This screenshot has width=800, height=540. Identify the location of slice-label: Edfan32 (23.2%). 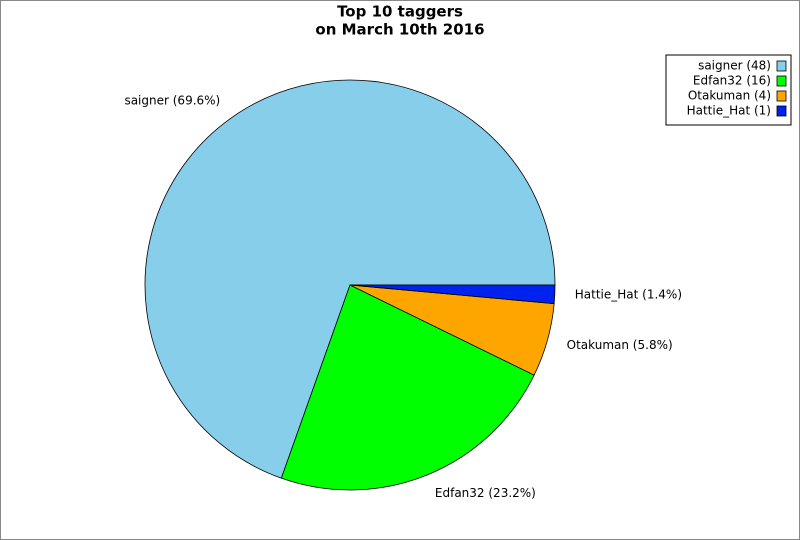
(485, 493).